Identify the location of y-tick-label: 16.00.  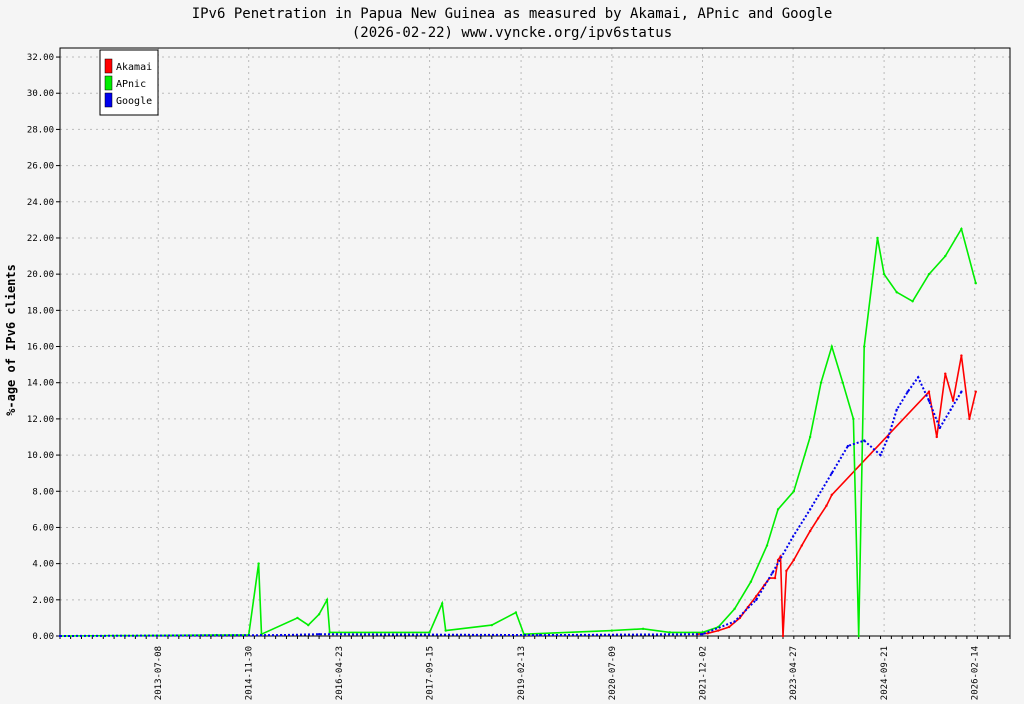
(40, 348).